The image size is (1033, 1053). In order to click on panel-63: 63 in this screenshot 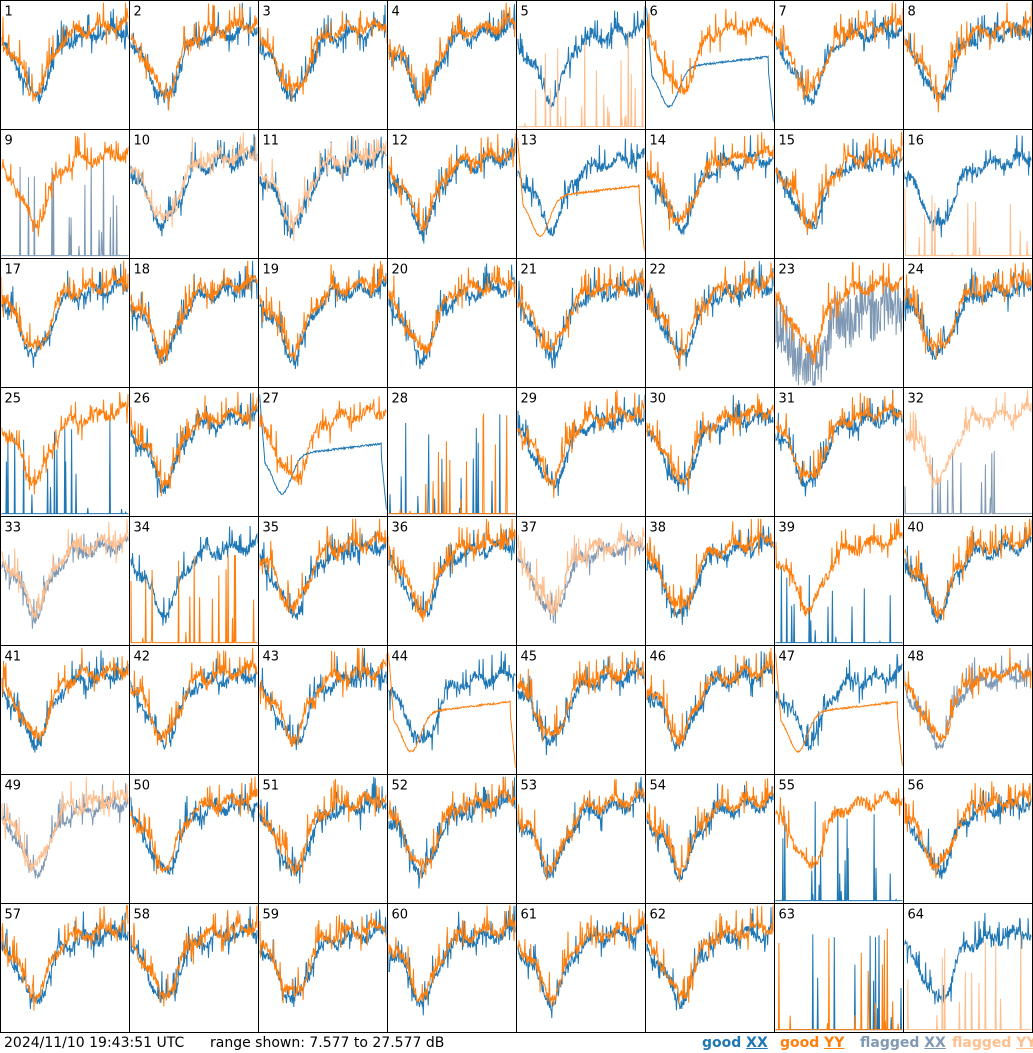, I will do `click(839, 968)`.